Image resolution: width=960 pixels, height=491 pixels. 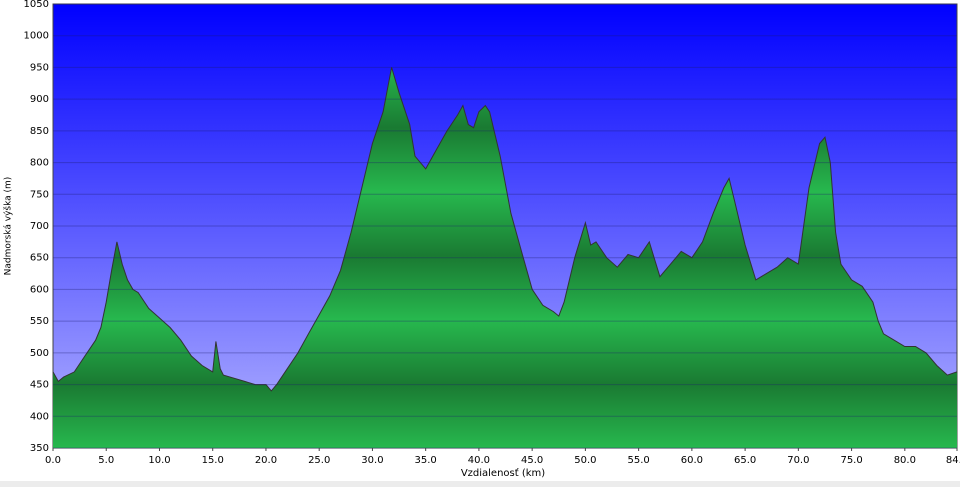 What do you see at coordinates (39, 258) in the screenshot?
I see `y-tick-label: 650` at bounding box center [39, 258].